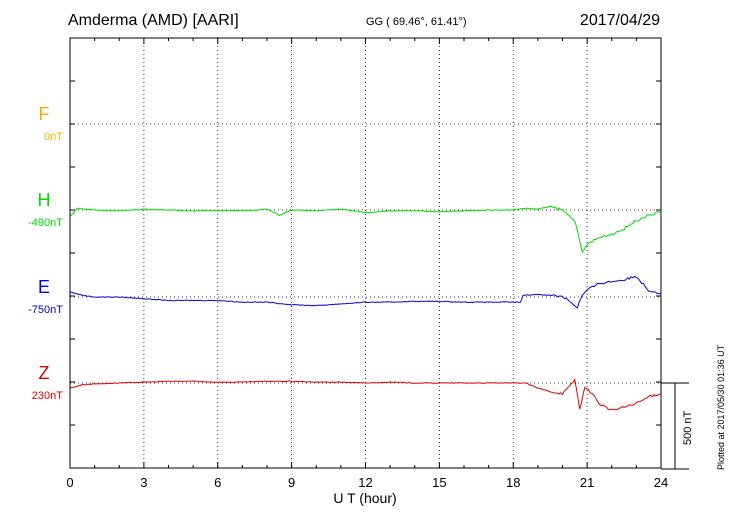 This screenshot has height=520, width=730. I want to click on scale-bar, so click(675, 426).